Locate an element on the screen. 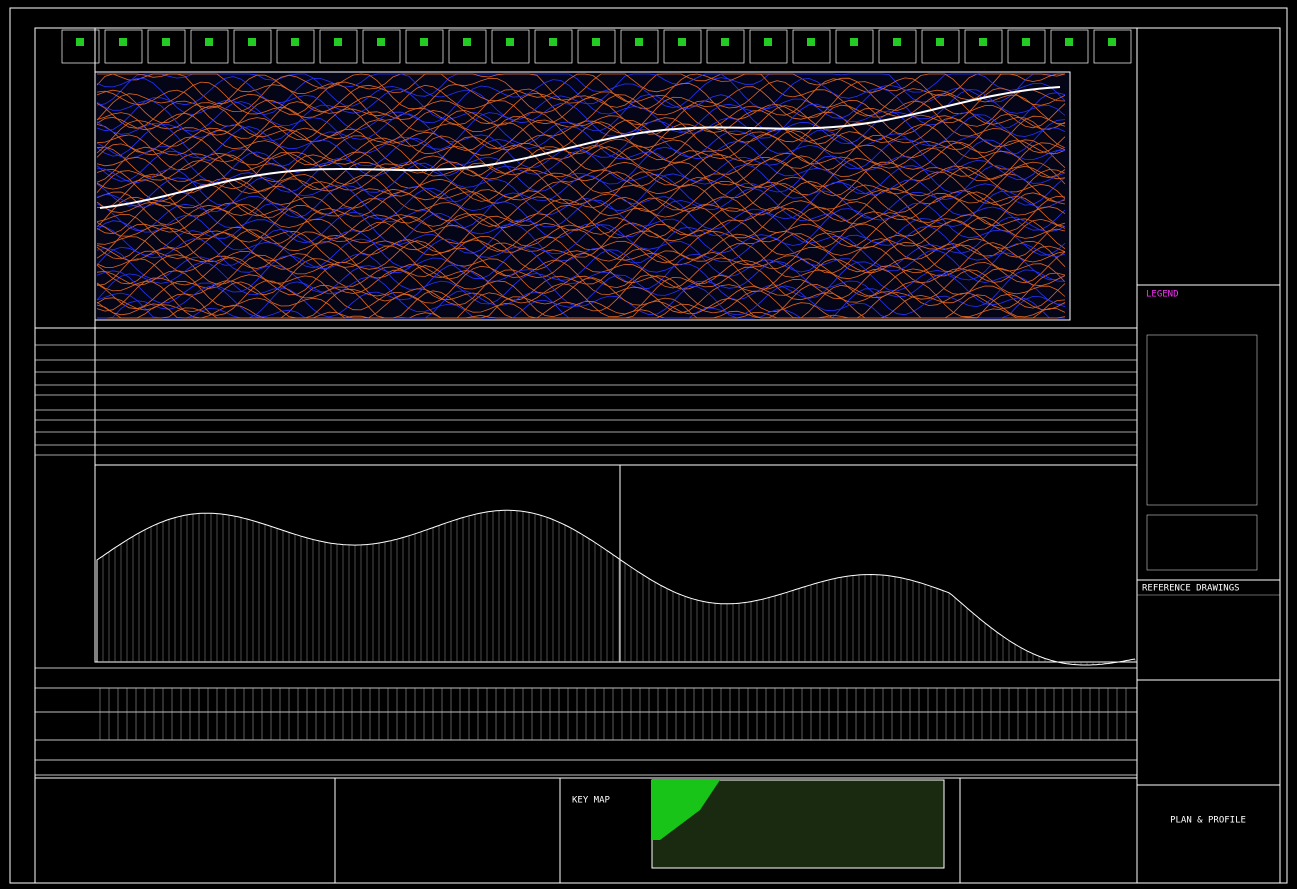 This screenshot has height=889, width=1297. legend-title: LEGEND is located at coordinates (1162, 295).